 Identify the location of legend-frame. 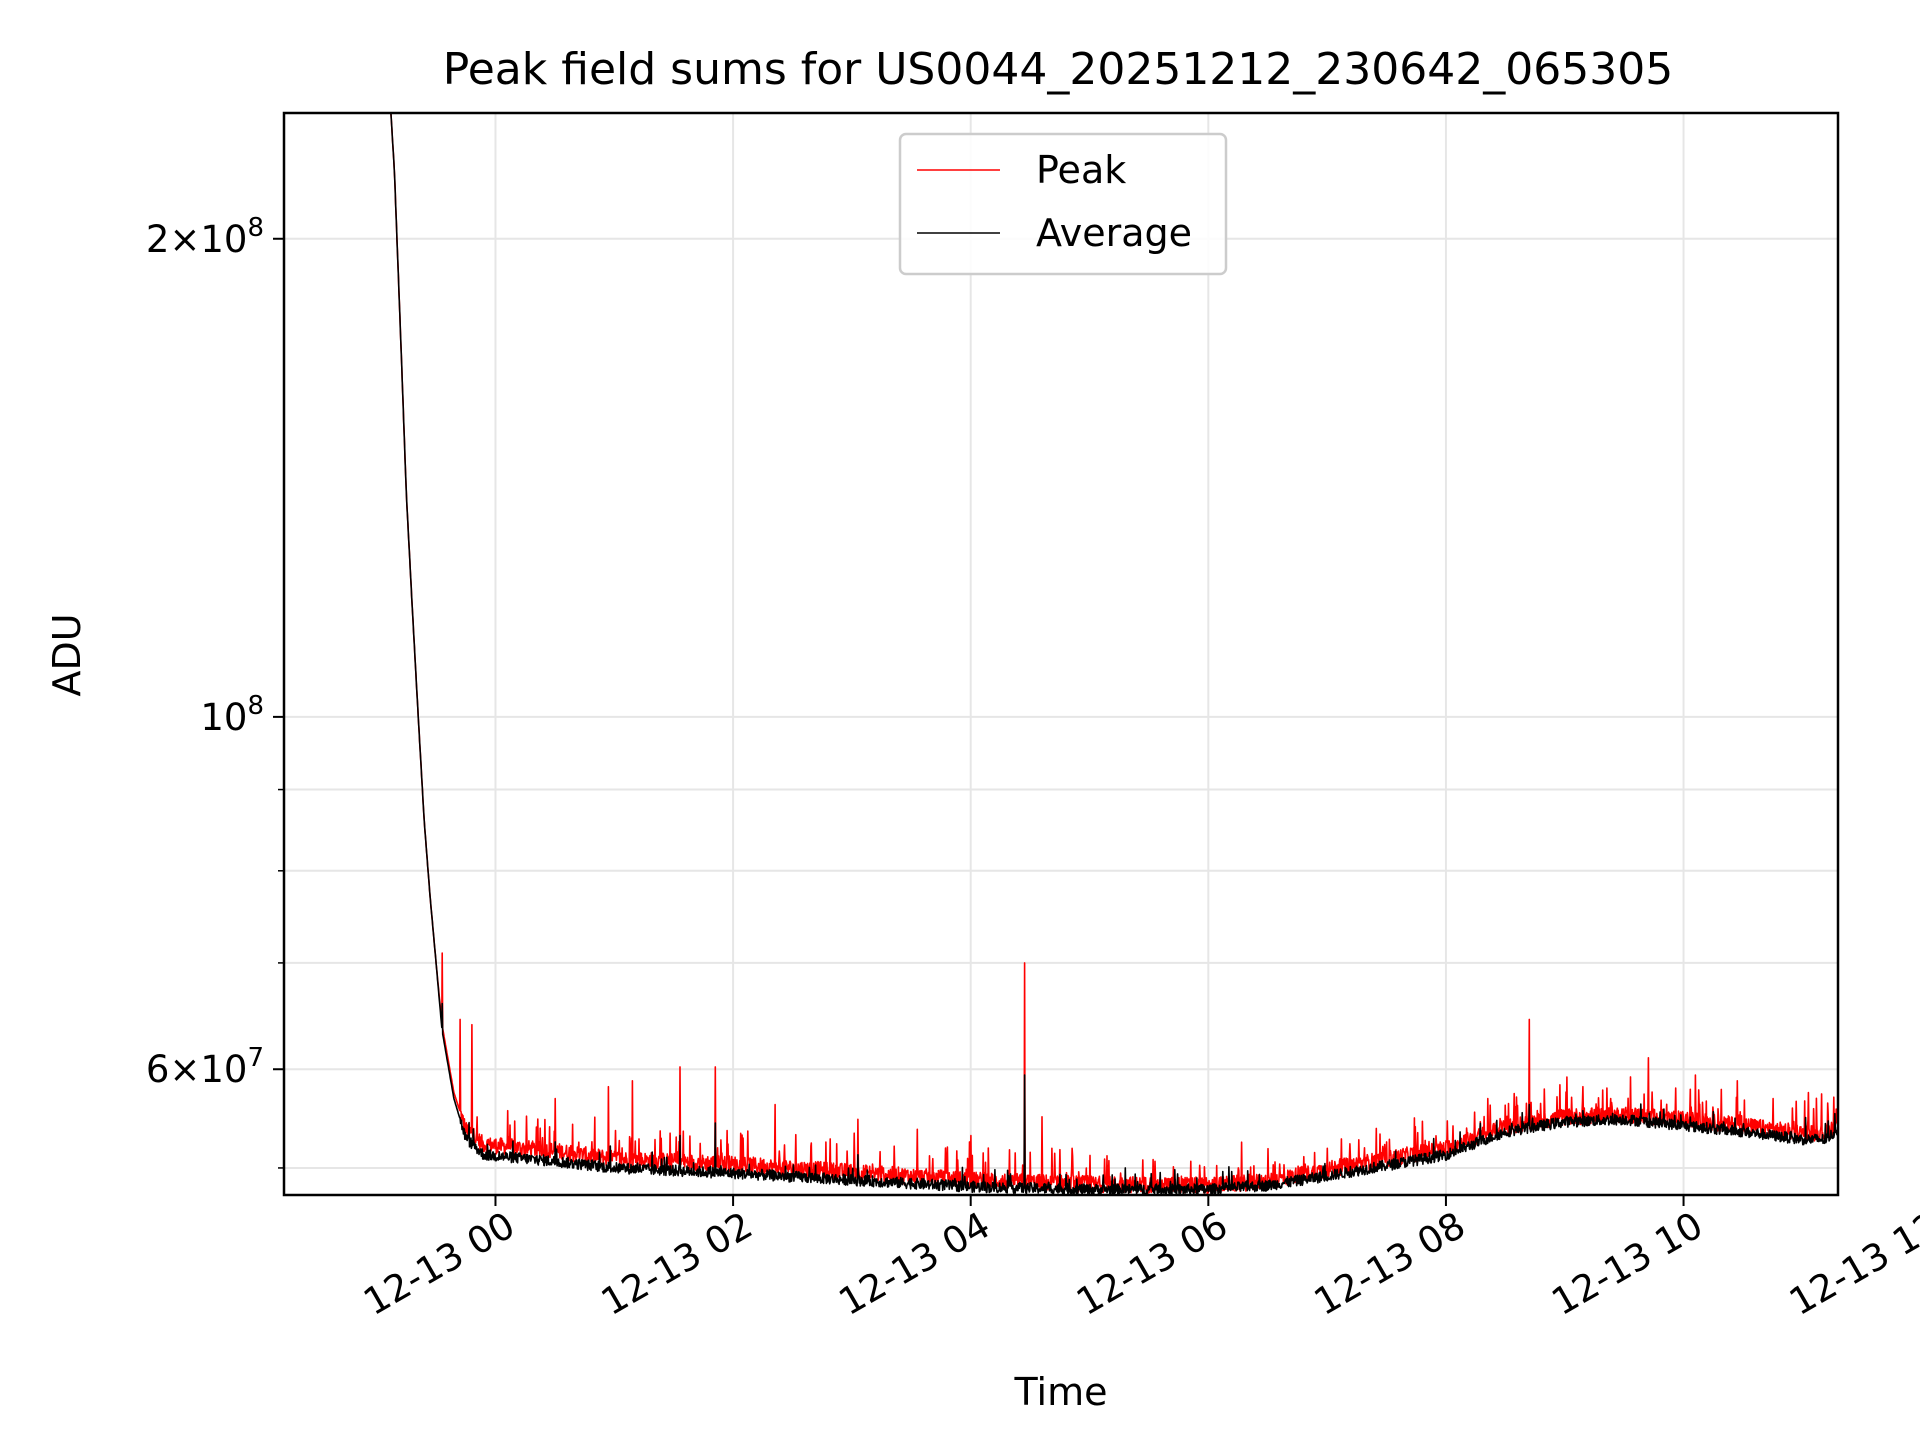
(1063, 204).